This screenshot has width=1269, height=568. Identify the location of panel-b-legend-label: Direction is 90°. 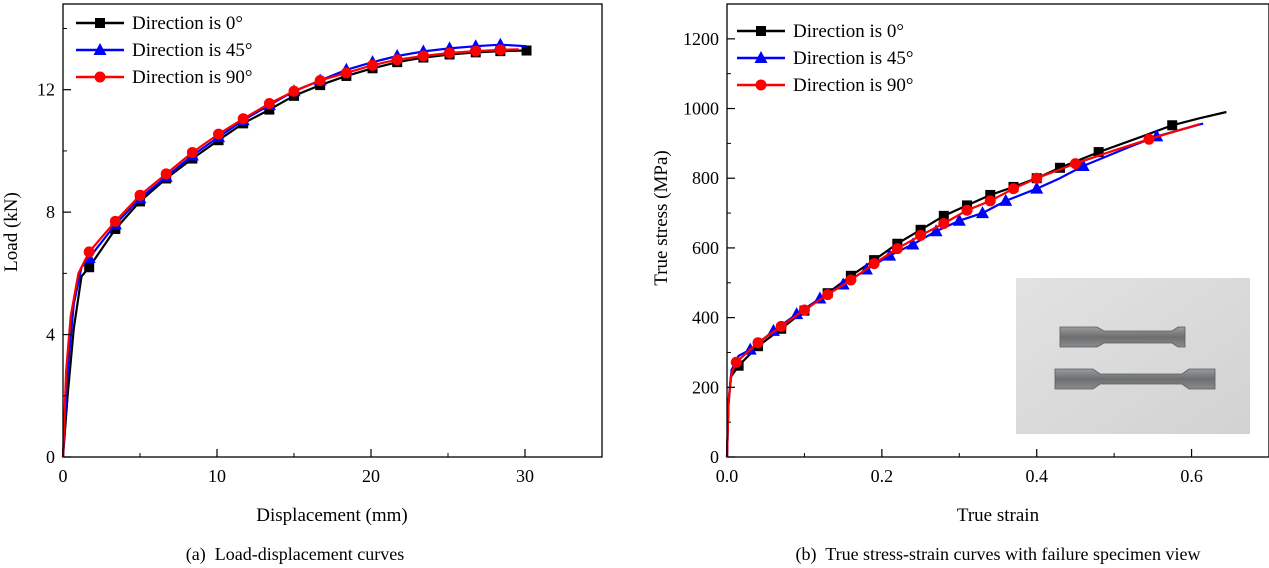
(853, 85).